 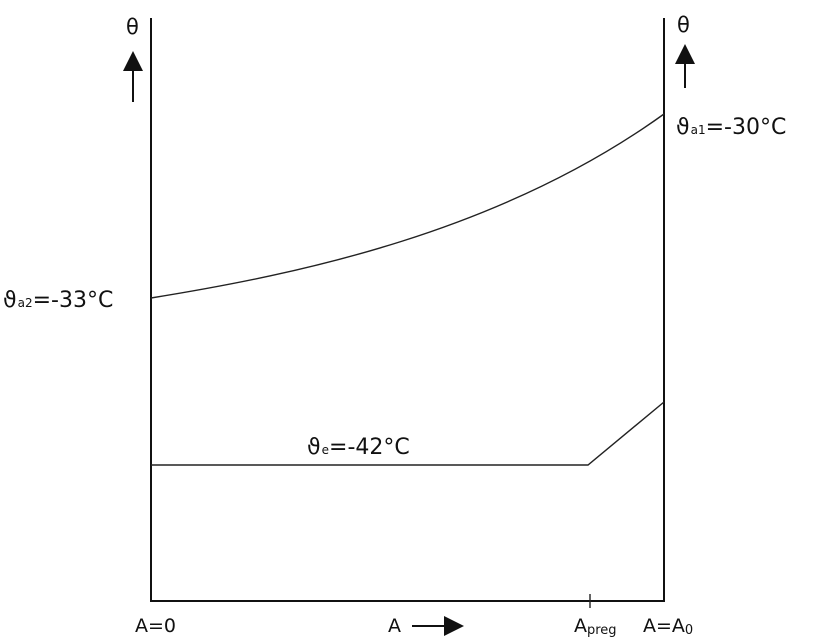 What do you see at coordinates (731, 127) in the screenshot?
I see `upper-curve-right-label: ϑa1=-30°C` at bounding box center [731, 127].